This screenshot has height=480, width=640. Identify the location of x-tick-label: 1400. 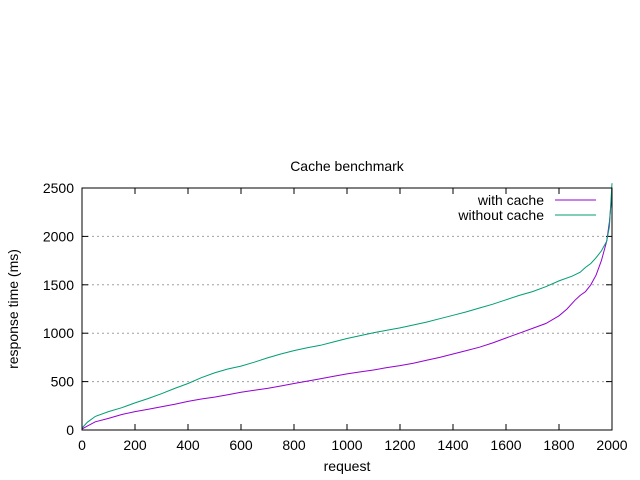
(452, 445).